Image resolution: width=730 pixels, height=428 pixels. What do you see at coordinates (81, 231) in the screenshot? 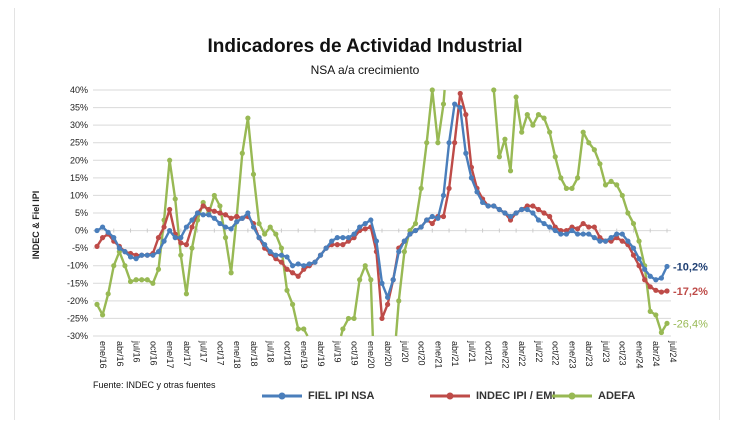
I see `y-tick-label: 0%` at bounding box center [81, 231].